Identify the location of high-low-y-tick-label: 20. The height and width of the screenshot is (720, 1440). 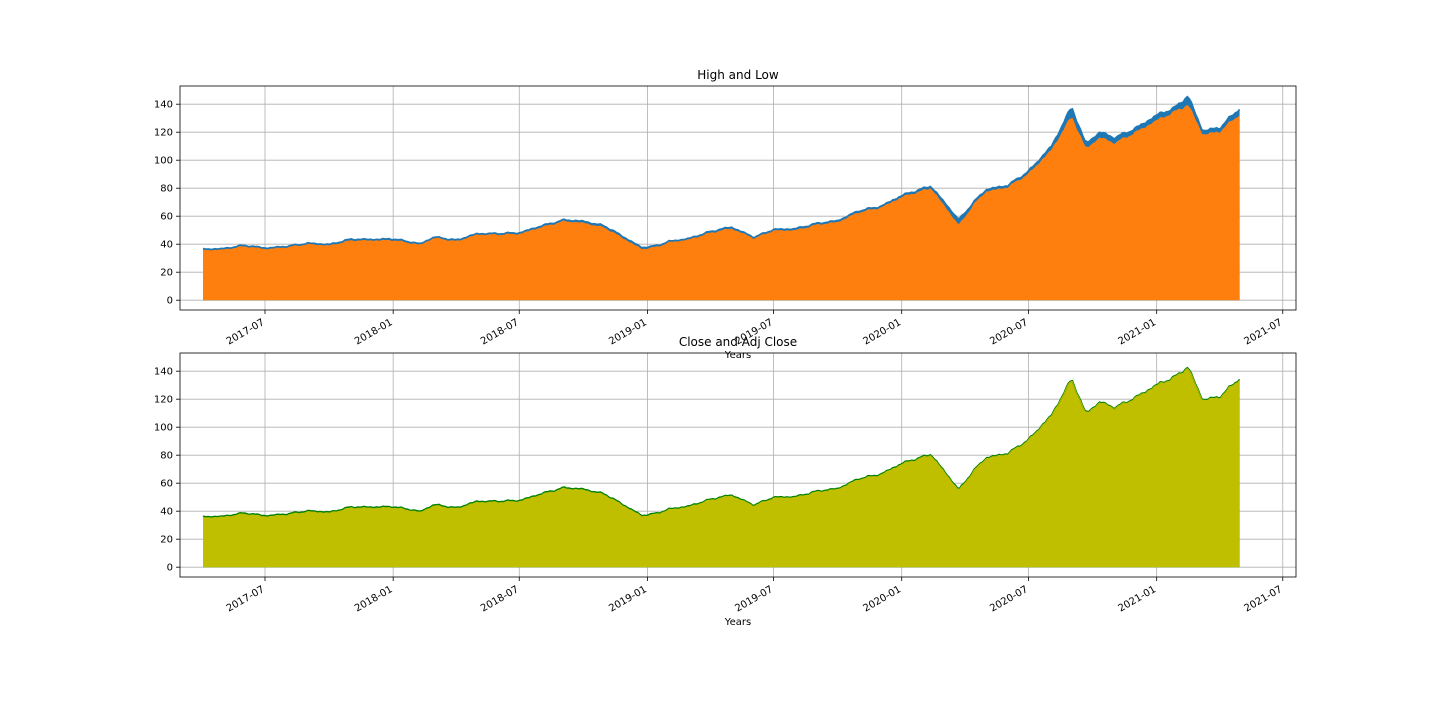
(166, 273).